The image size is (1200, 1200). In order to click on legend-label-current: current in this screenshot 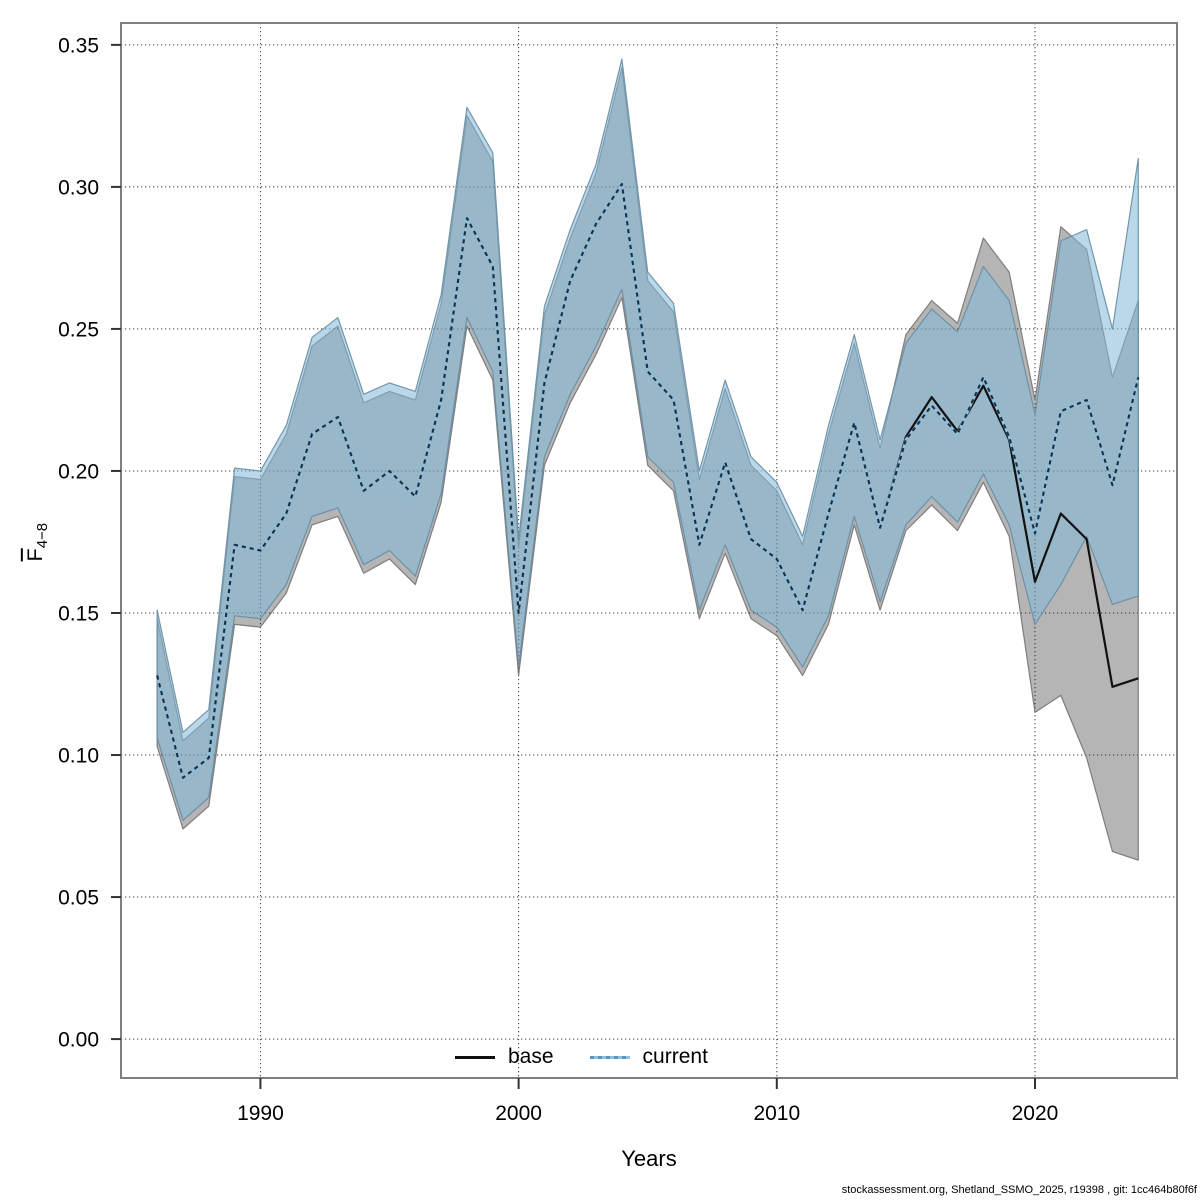, I will do `click(675, 1056)`.